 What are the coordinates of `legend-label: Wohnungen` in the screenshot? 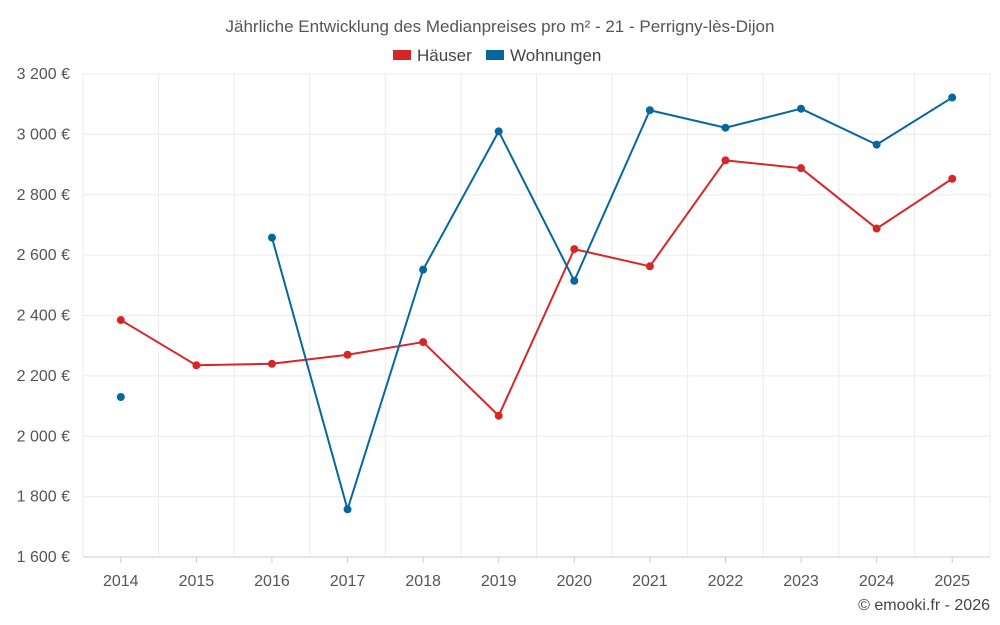 It's located at (555, 55).